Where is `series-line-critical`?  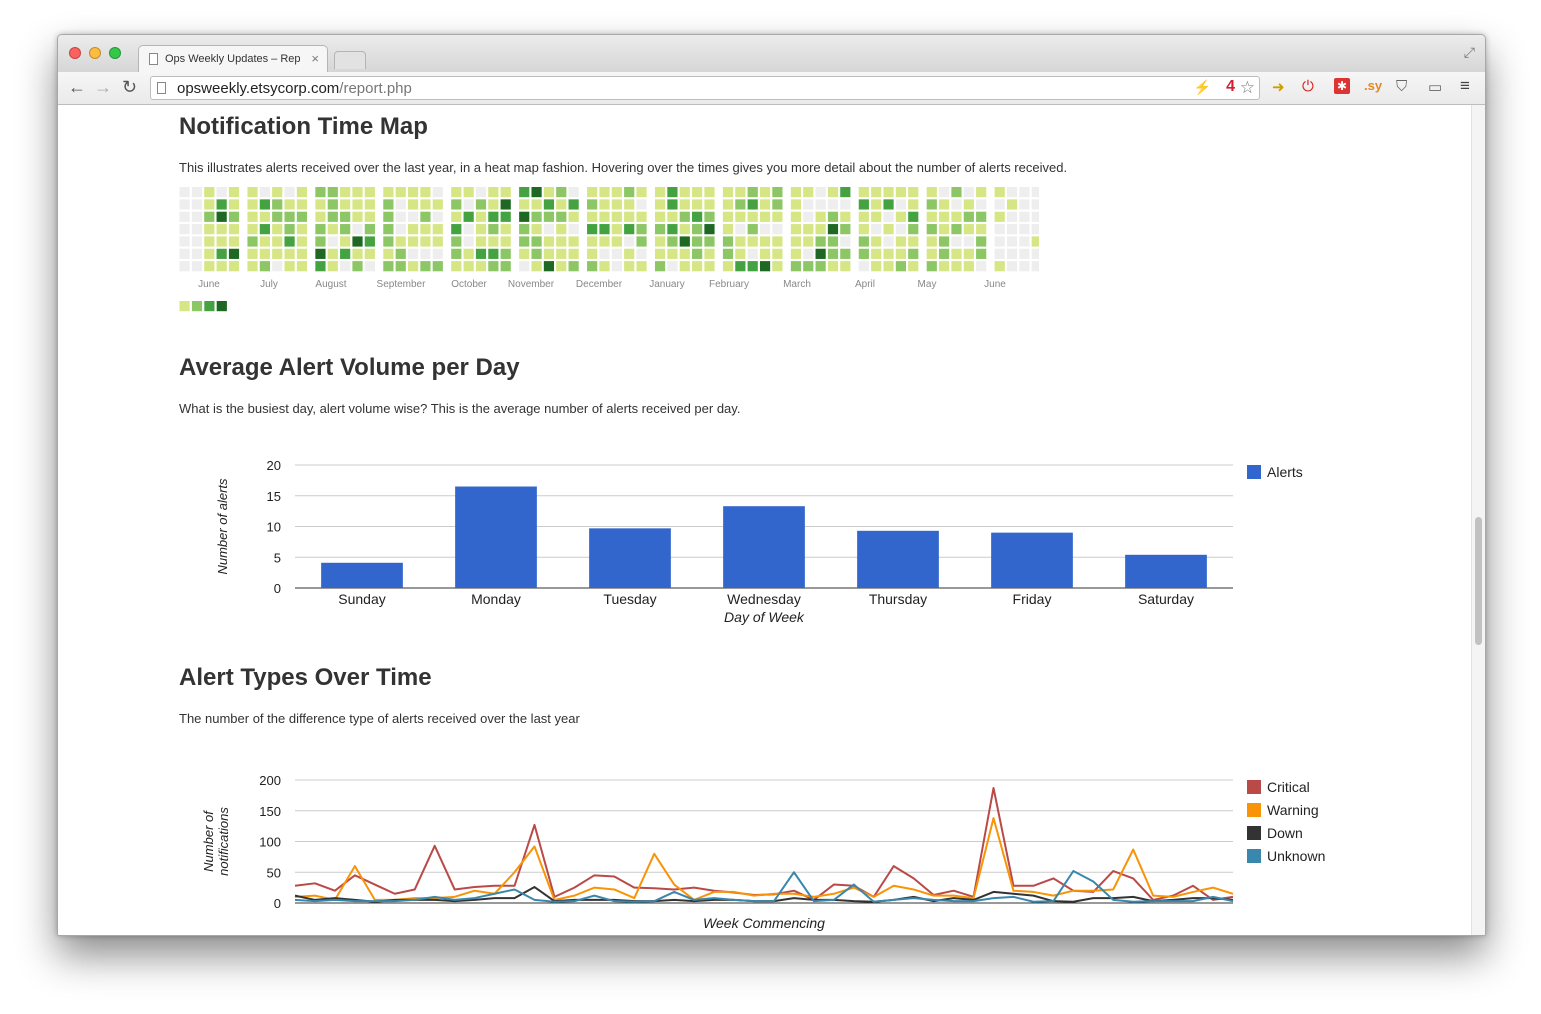
series-line-critical is located at coordinates (764, 843).